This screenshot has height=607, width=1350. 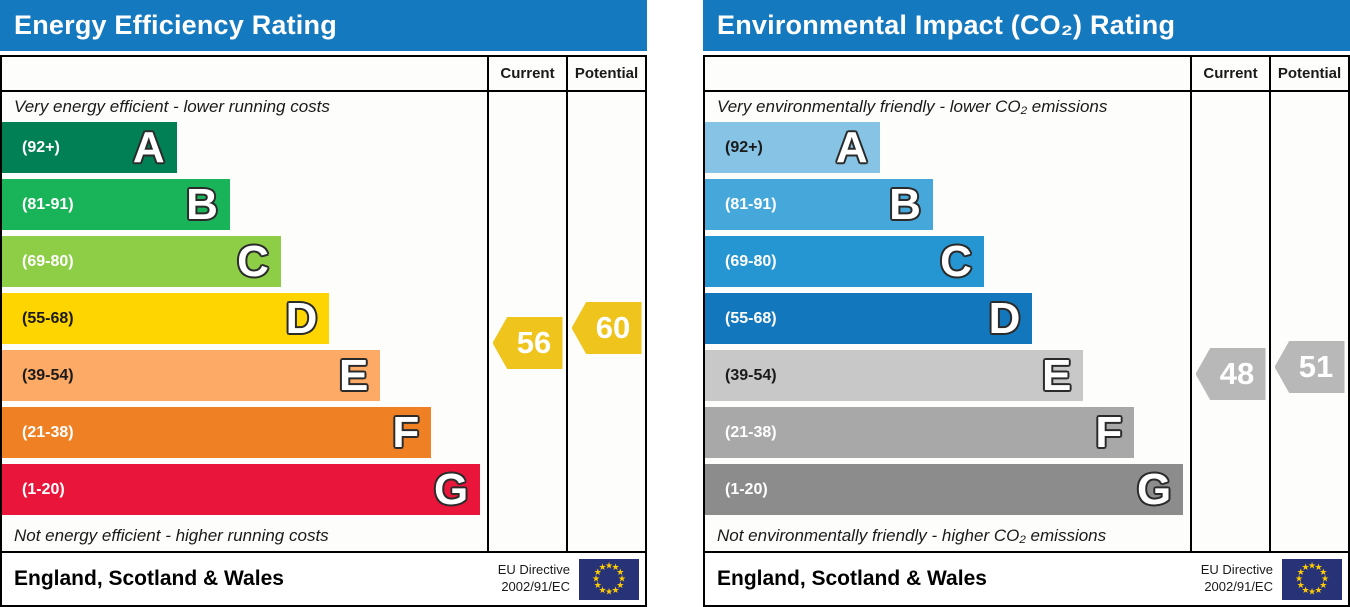 I want to click on energy-header-spacer, so click(x=244, y=73).